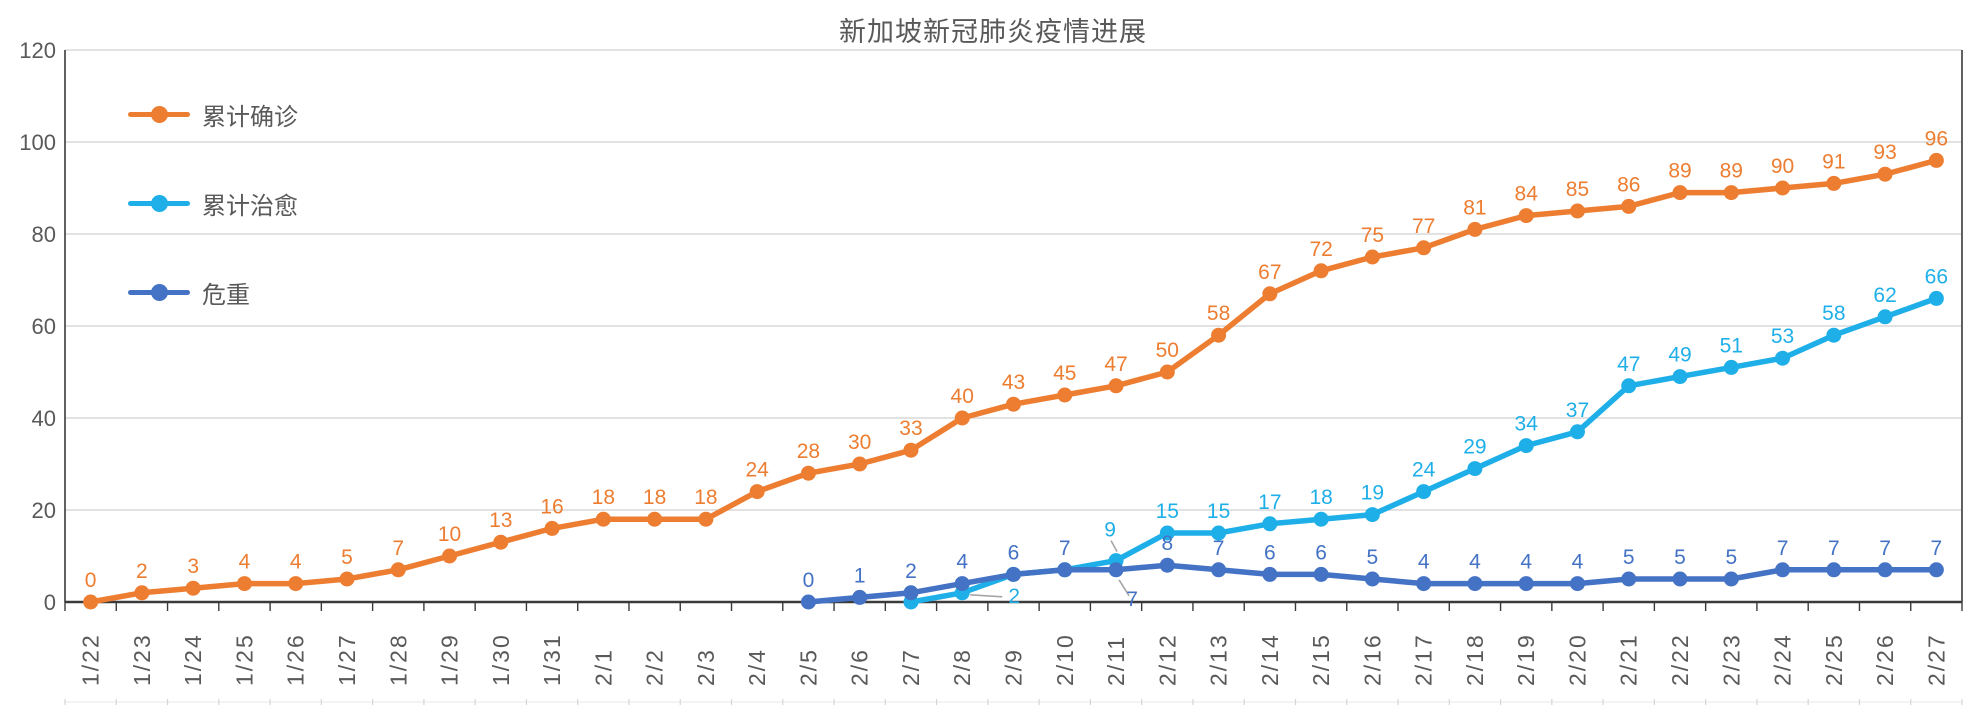 The width and height of the screenshot is (1986, 709). I want to click on svg-text: 2/21, so click(1629, 659).